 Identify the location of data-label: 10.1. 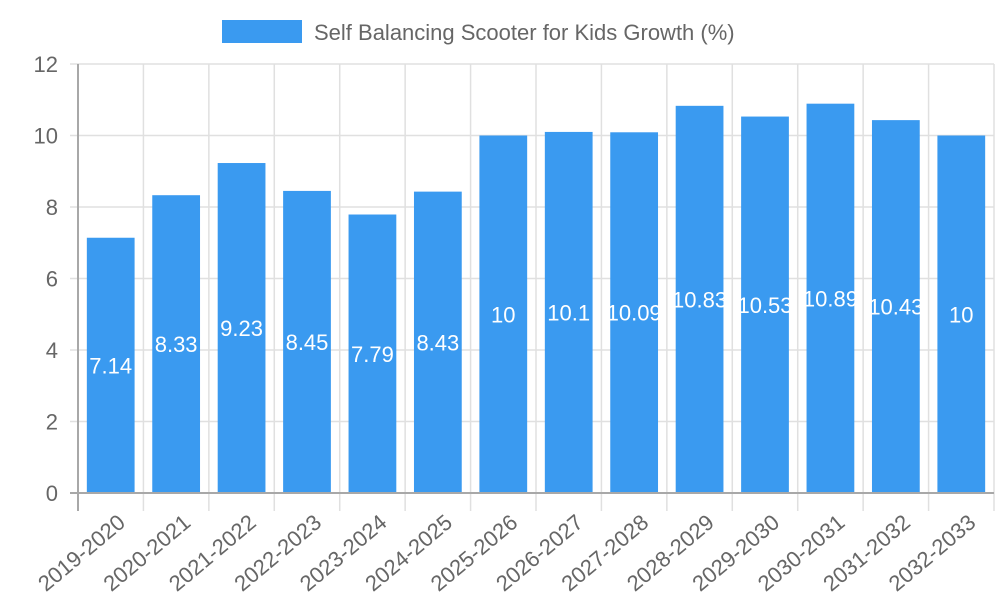
(568, 312).